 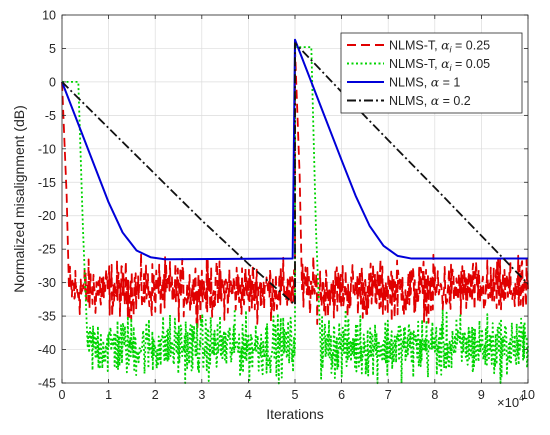 I want to click on y-tick-label: 10, so click(x=49, y=16).